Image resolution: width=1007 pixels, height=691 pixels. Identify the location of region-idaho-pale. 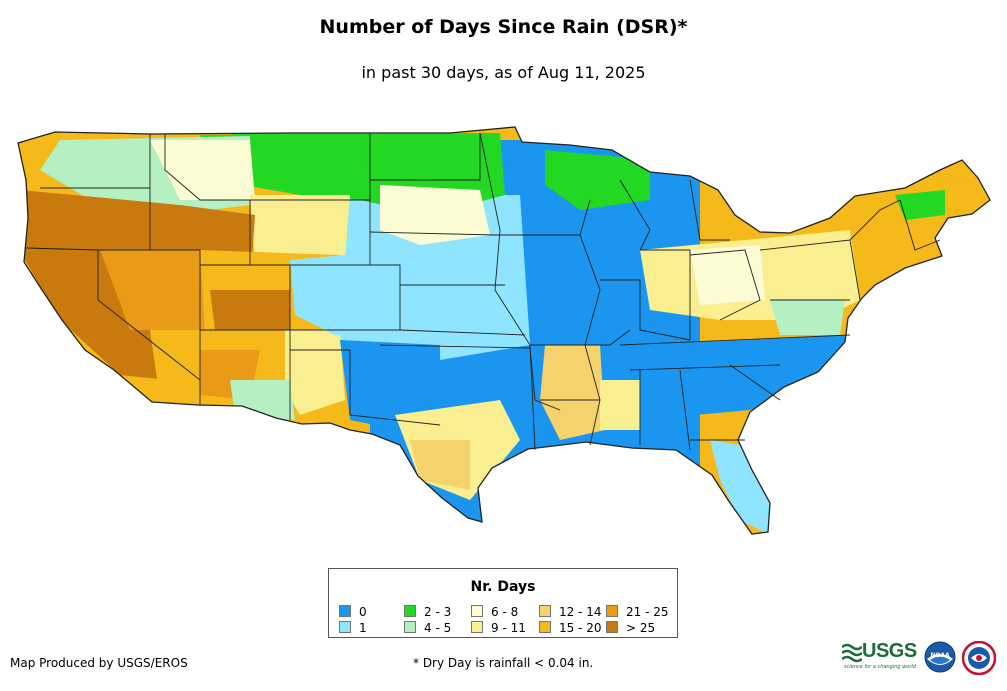
(202, 170).